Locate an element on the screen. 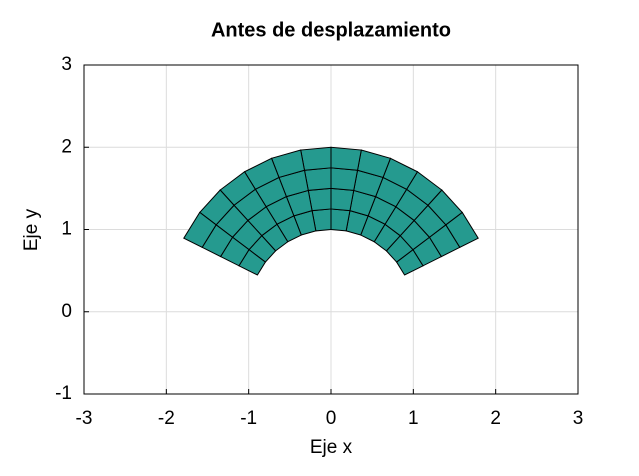  y-tick-label: 0 is located at coordinates (66, 311).